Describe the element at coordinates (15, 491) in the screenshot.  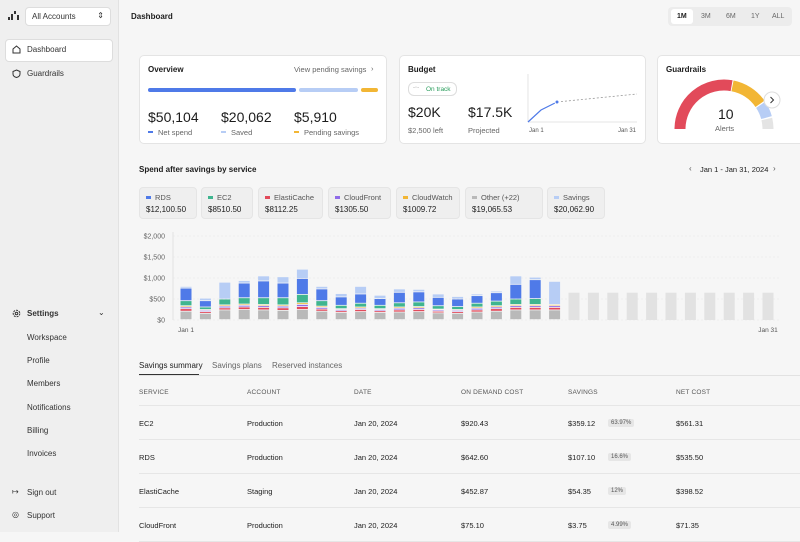
I see `signout-icon: ↦` at that location.